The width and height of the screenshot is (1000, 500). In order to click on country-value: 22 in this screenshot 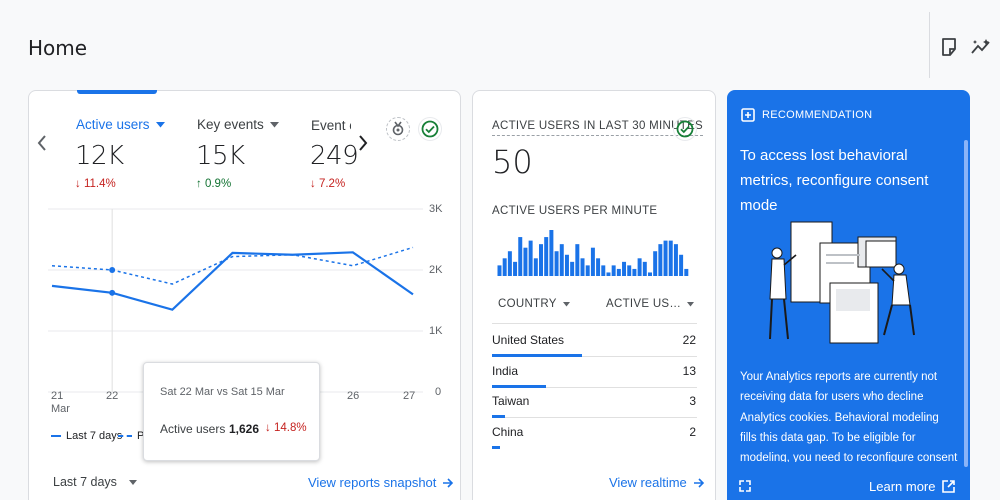, I will do `click(689, 340)`.